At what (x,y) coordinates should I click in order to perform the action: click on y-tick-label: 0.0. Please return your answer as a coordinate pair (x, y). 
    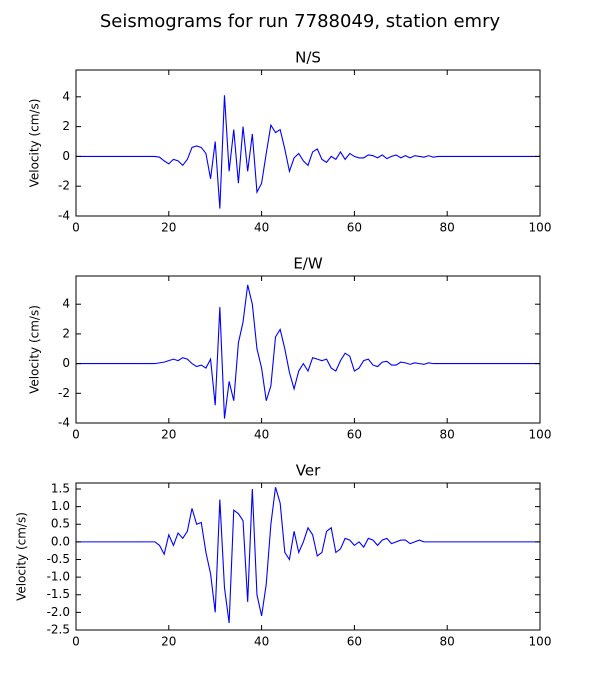
    Looking at the image, I should click on (60, 541).